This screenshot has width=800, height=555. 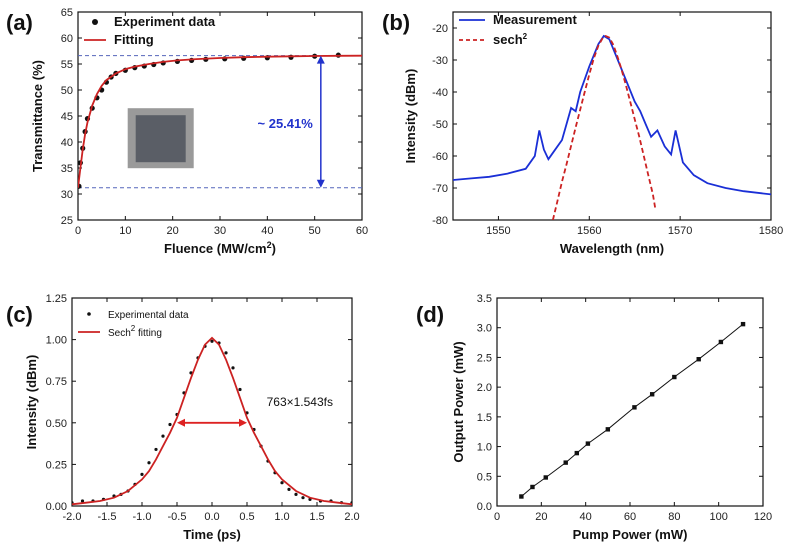 What do you see at coordinates (484, 418) in the screenshot?
I see `y-tick-label: 1.5` at bounding box center [484, 418].